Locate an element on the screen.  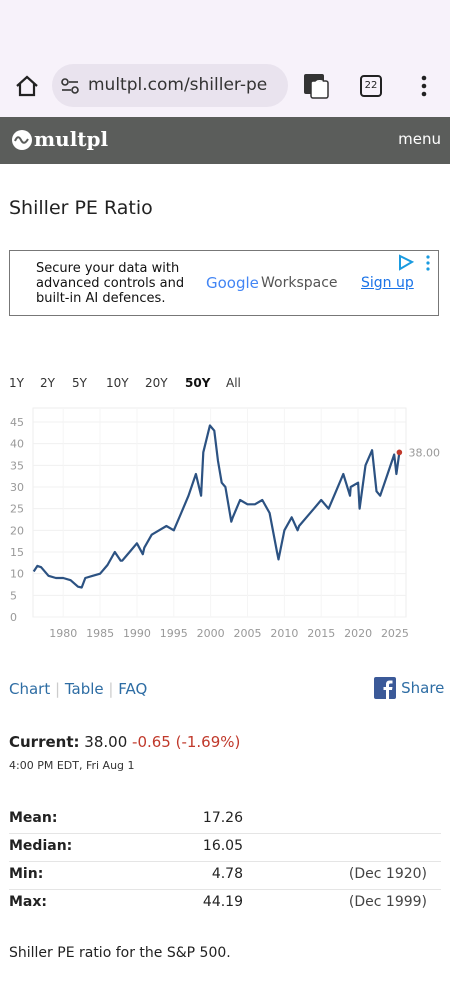
ad-cta: Sign up is located at coordinates (387, 283).